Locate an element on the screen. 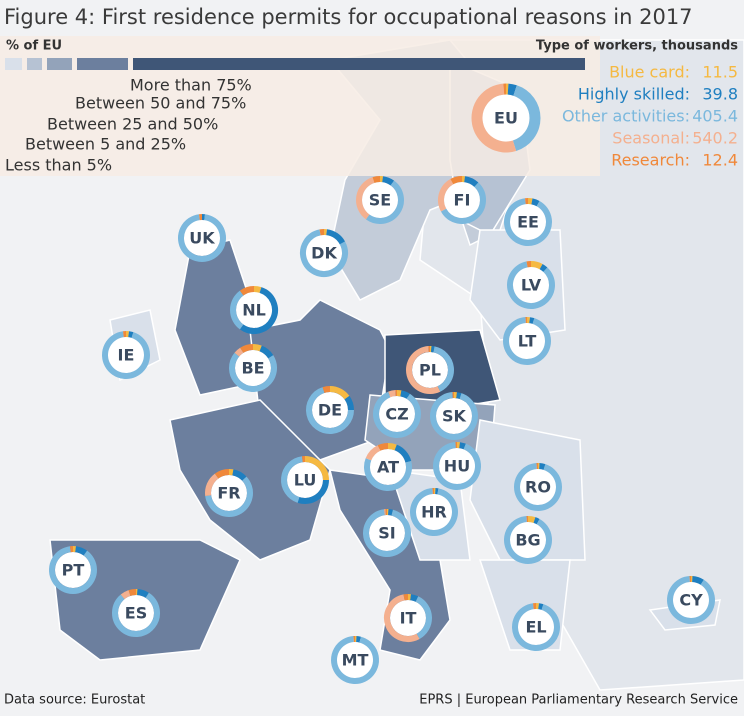 Image resolution: width=744 pixels, height=720 pixels. worker-type-name: Seasonal: is located at coordinates (651, 138).